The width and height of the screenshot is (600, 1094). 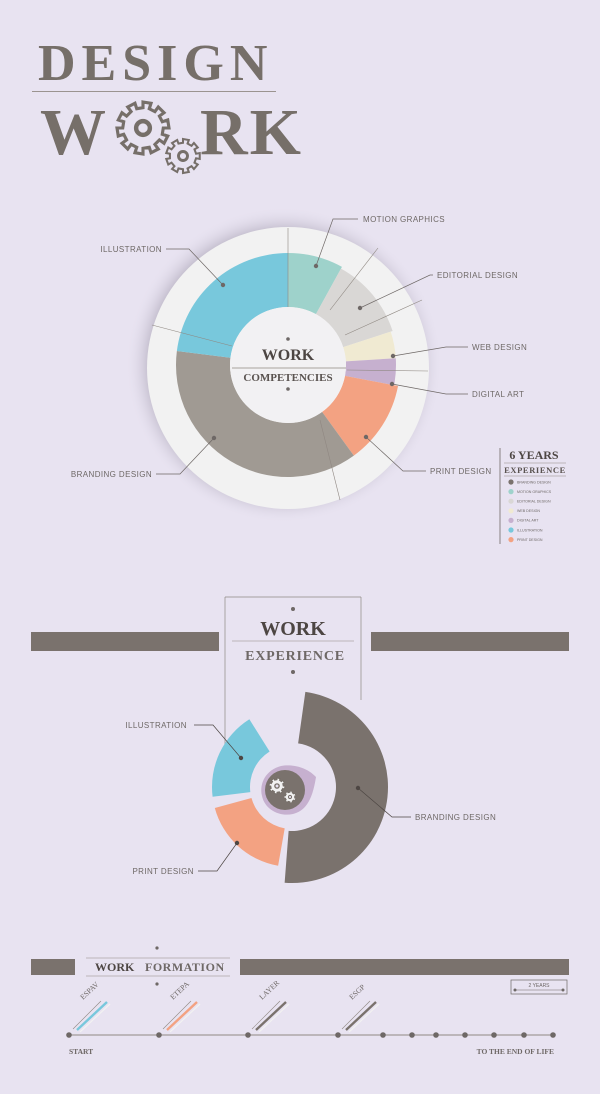 I want to click on formation-dot-top, so click(x=157, y=948).